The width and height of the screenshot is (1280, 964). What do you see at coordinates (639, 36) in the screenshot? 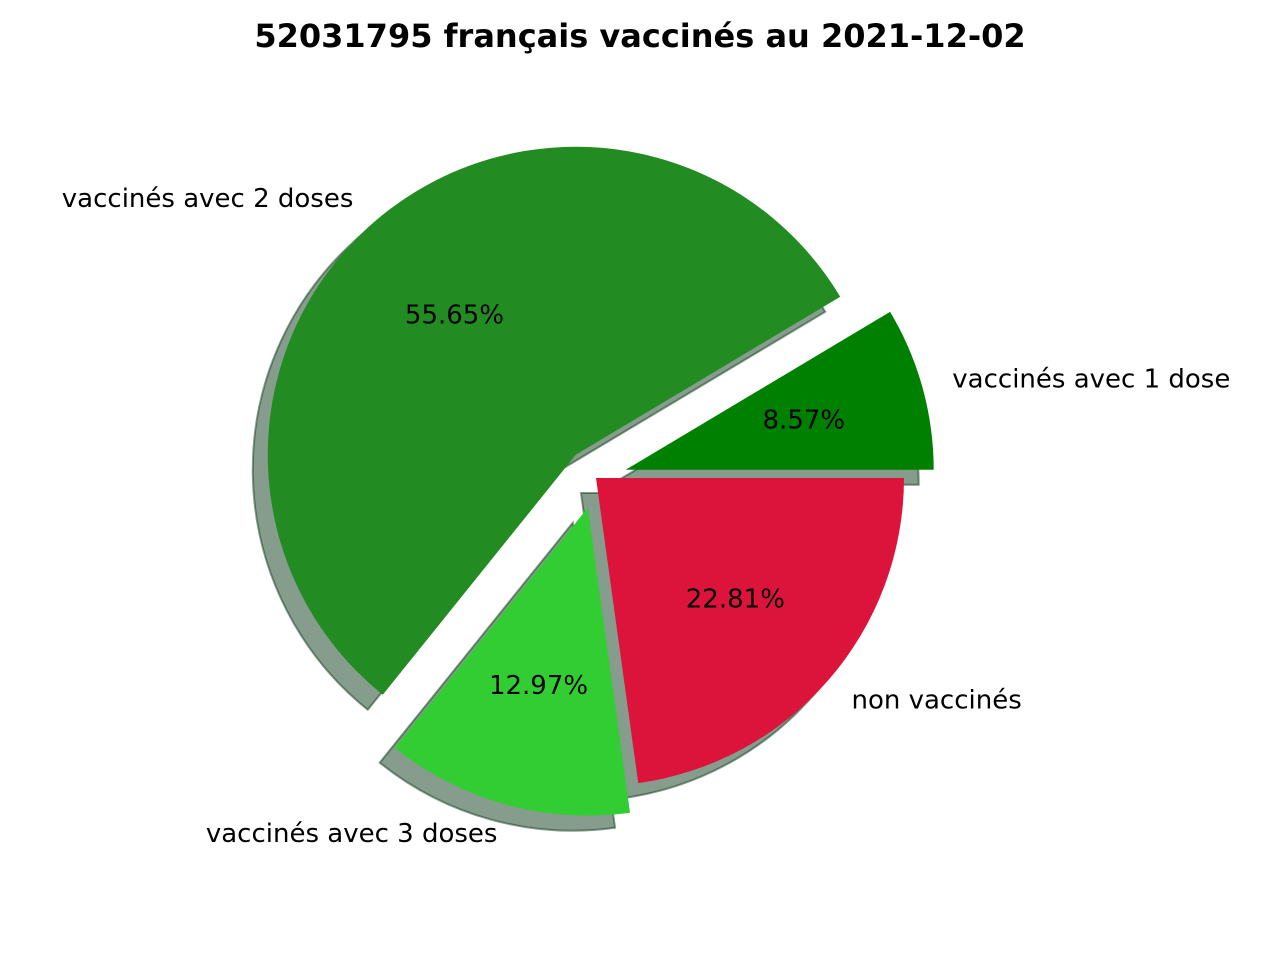
I see `chart-title: 52031795 français vaccinés au 2021-12-02` at bounding box center [639, 36].